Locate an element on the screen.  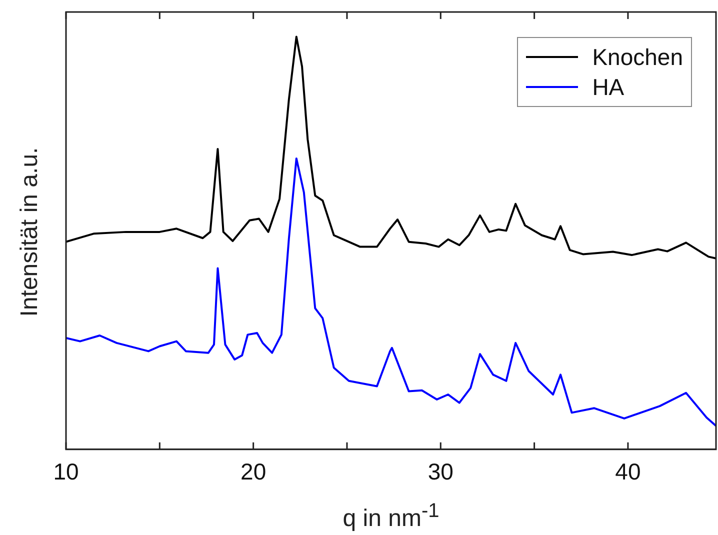
legend-label: HA is located at coordinates (608, 87).